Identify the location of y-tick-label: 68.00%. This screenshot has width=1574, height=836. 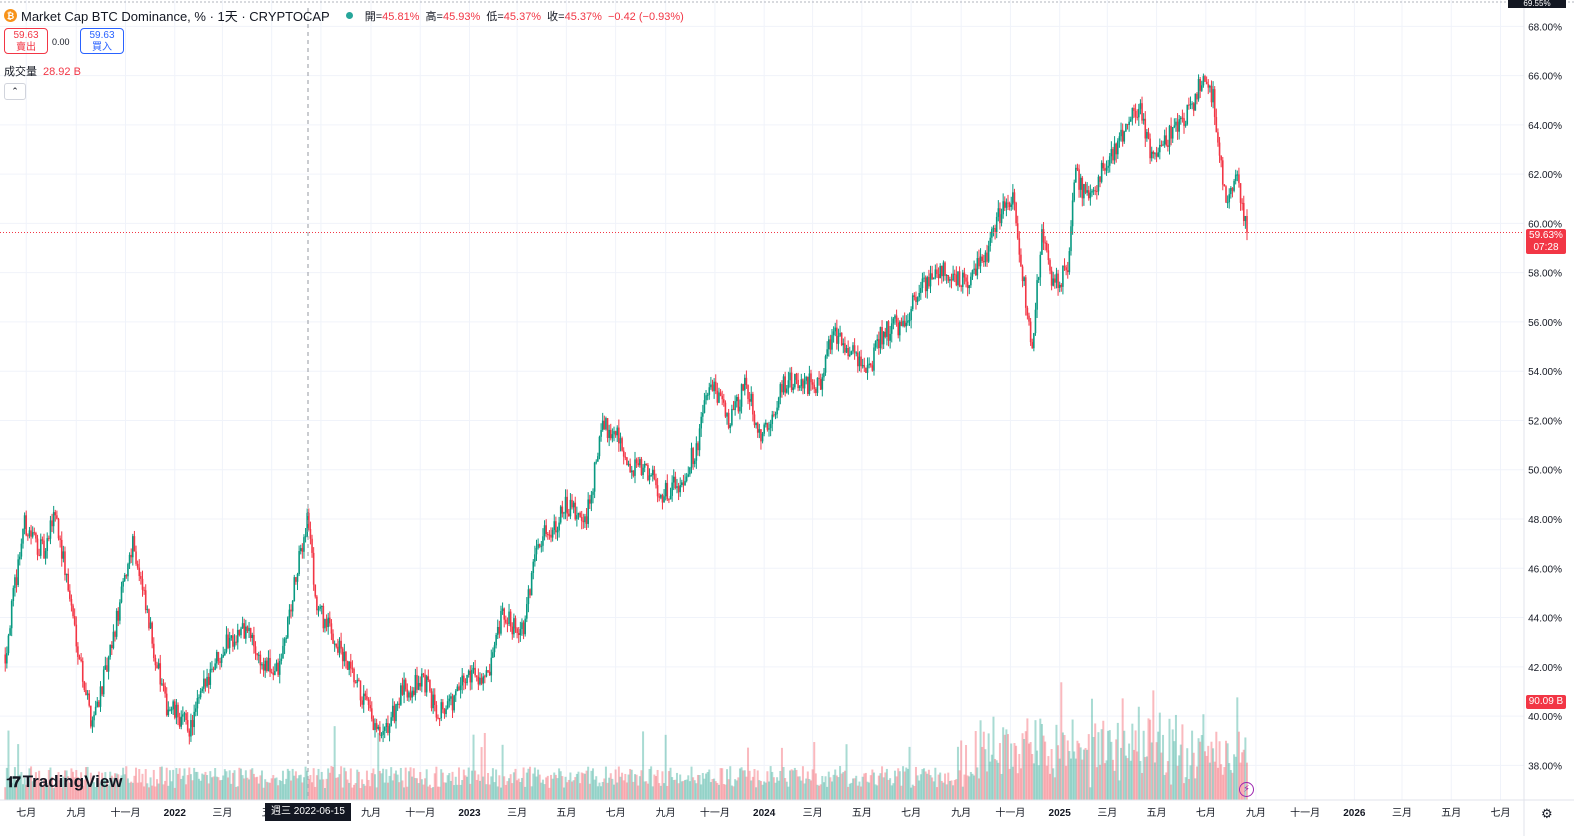
(1545, 27).